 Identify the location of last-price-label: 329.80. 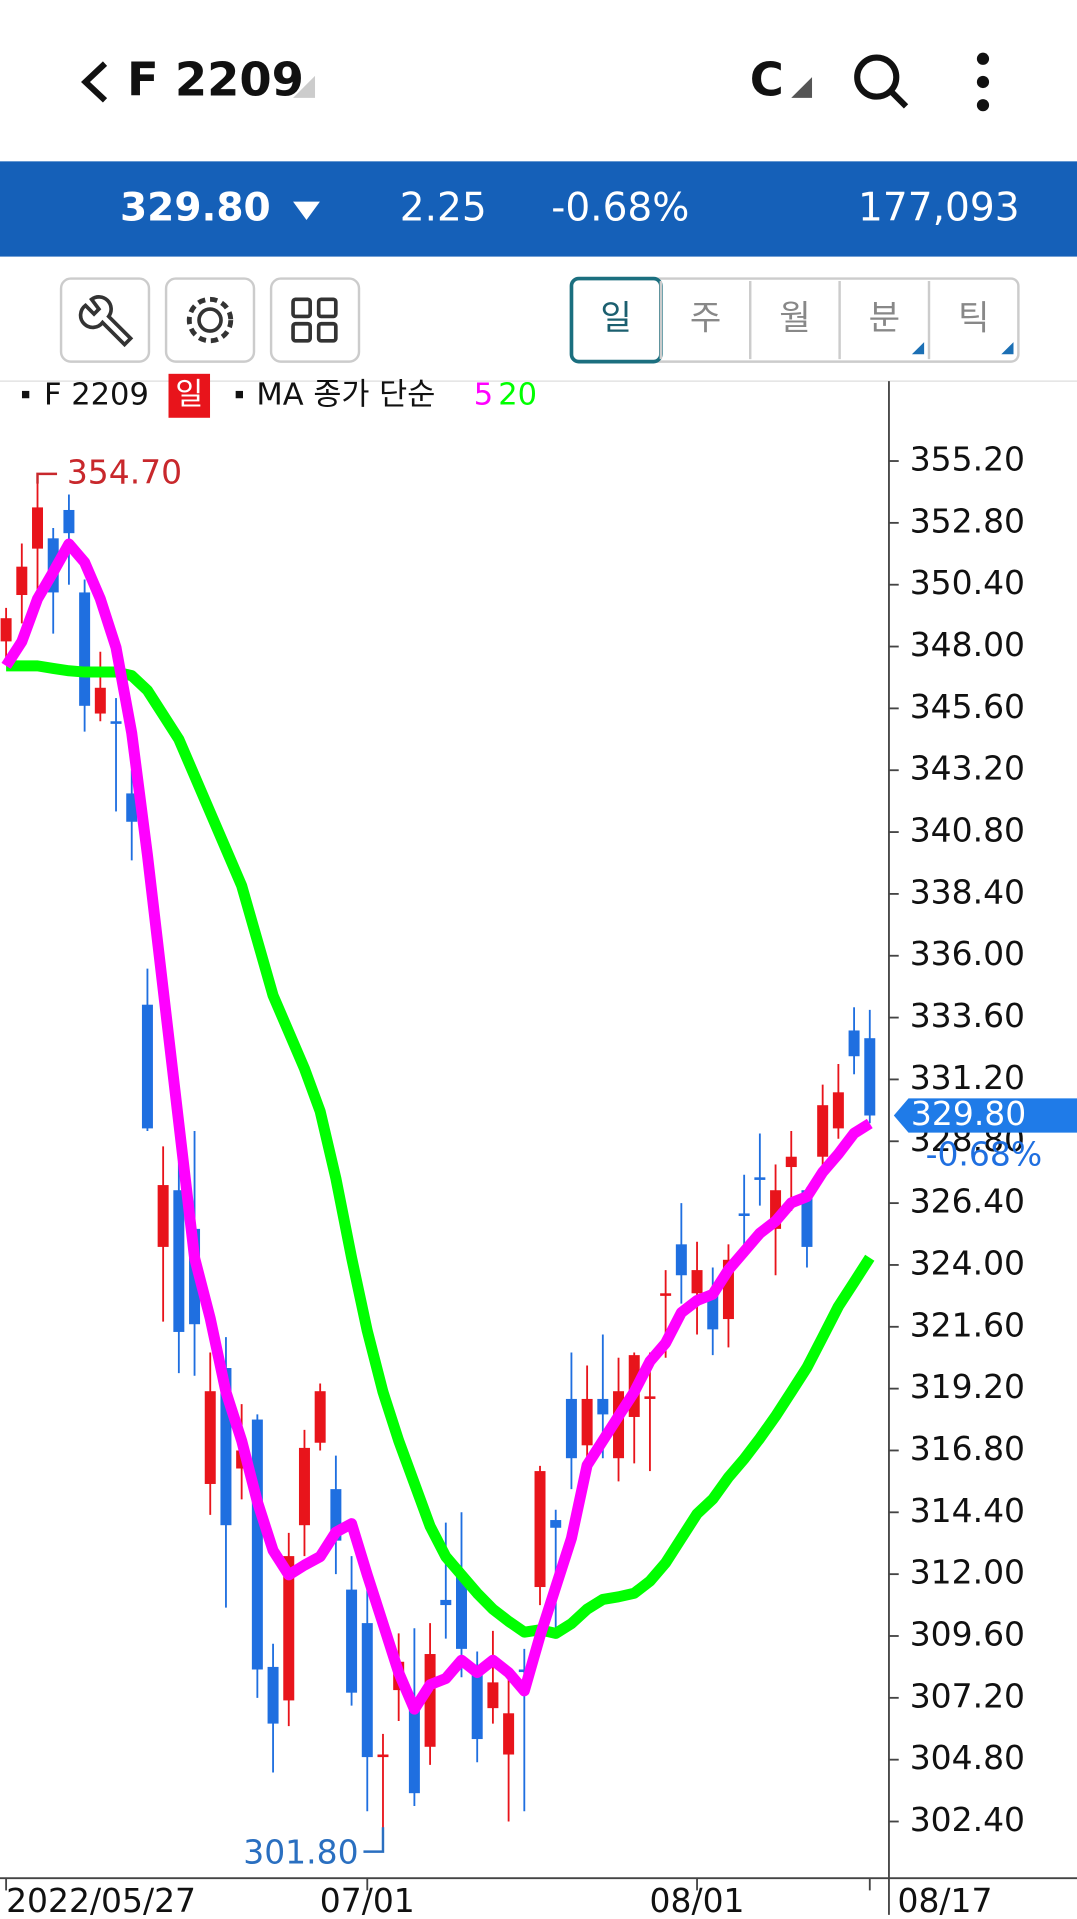
(968, 1113).